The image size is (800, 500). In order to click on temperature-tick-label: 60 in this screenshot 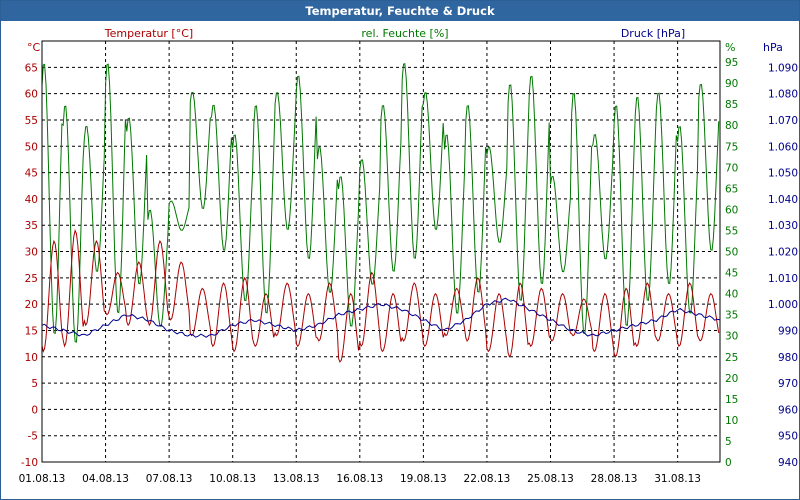, I will do `click(31, 95)`.